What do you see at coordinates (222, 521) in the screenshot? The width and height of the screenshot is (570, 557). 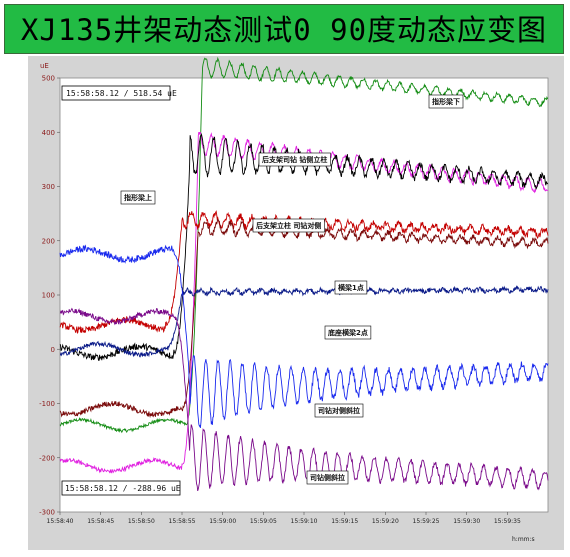 I see `x-tick-label: 15:59:00` at bounding box center [222, 521].